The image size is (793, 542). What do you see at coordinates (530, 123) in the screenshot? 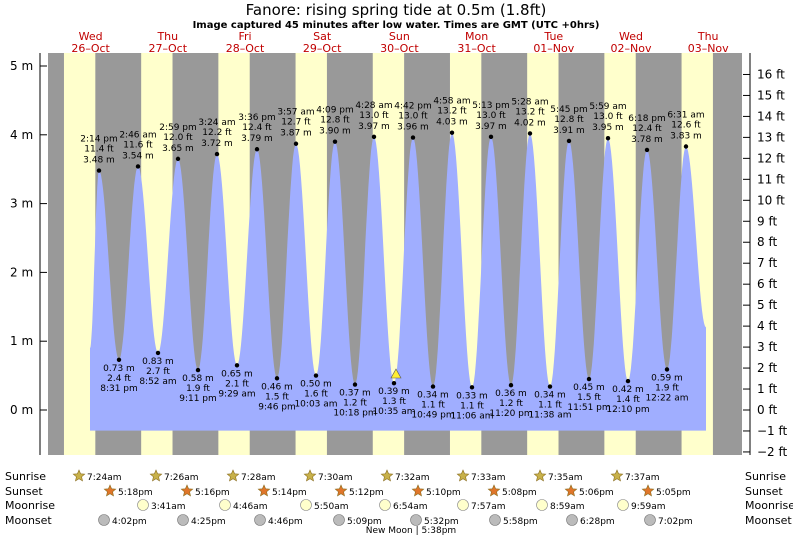
I see `high-tide-metres: 4.02 m` at bounding box center [530, 123].